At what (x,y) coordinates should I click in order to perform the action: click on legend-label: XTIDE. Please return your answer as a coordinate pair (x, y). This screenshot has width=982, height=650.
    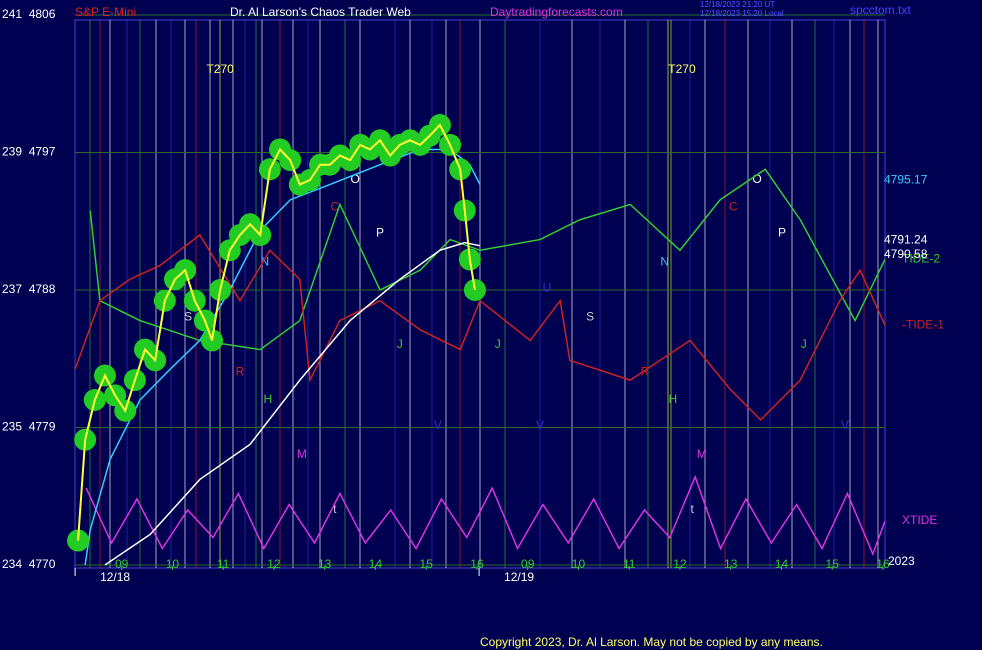
    Looking at the image, I should click on (919, 520).